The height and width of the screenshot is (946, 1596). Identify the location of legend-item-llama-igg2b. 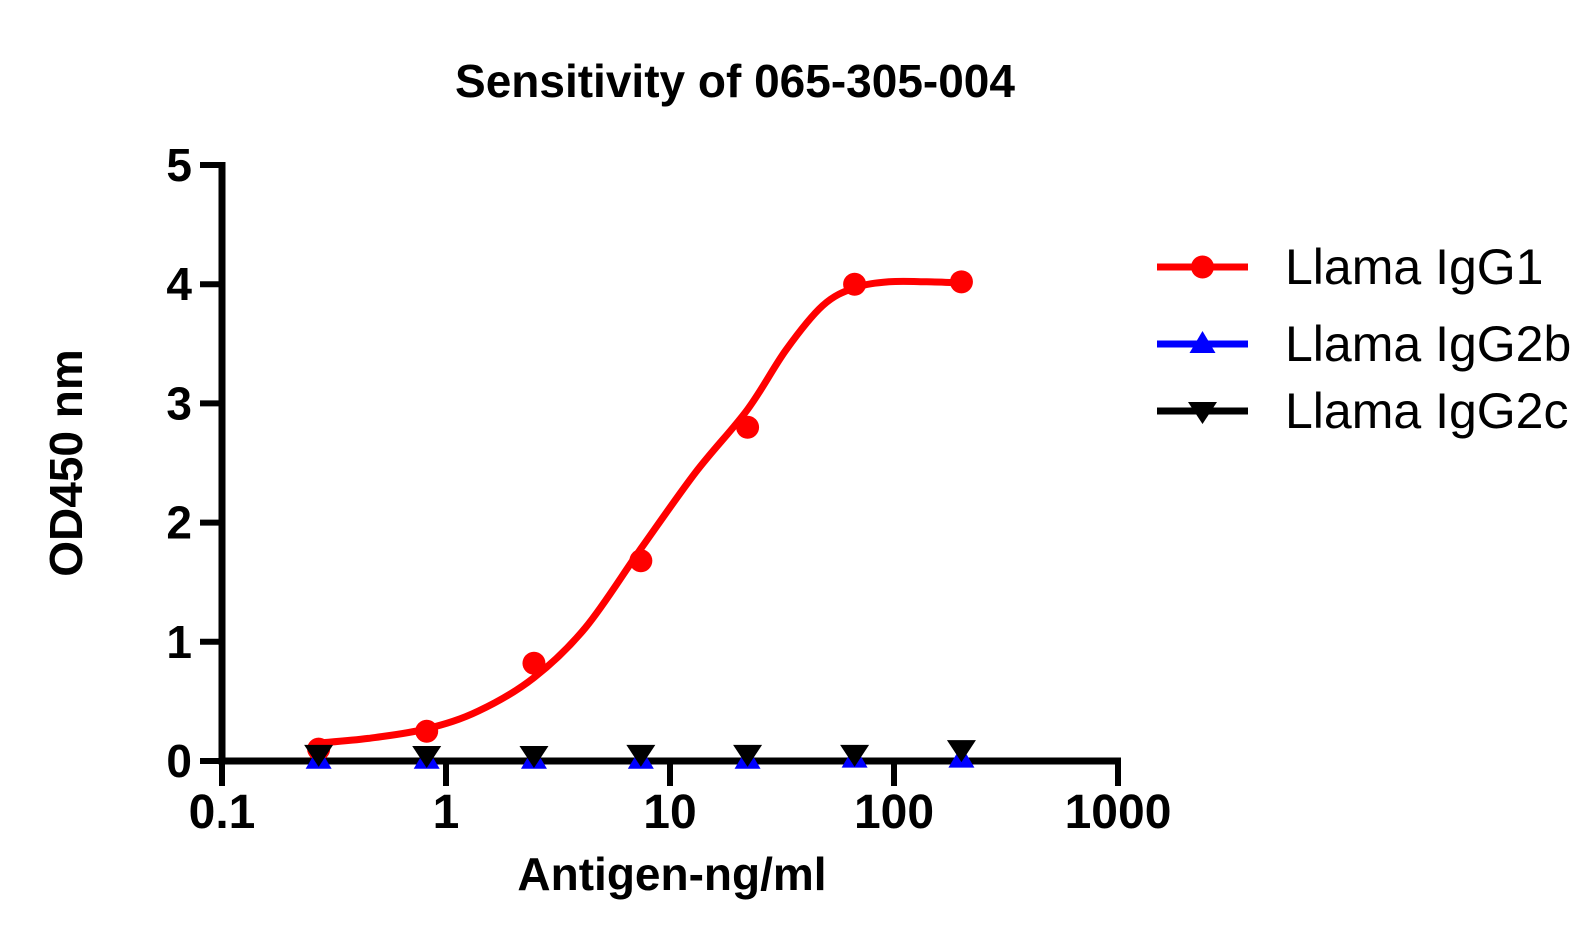
(1202, 342).